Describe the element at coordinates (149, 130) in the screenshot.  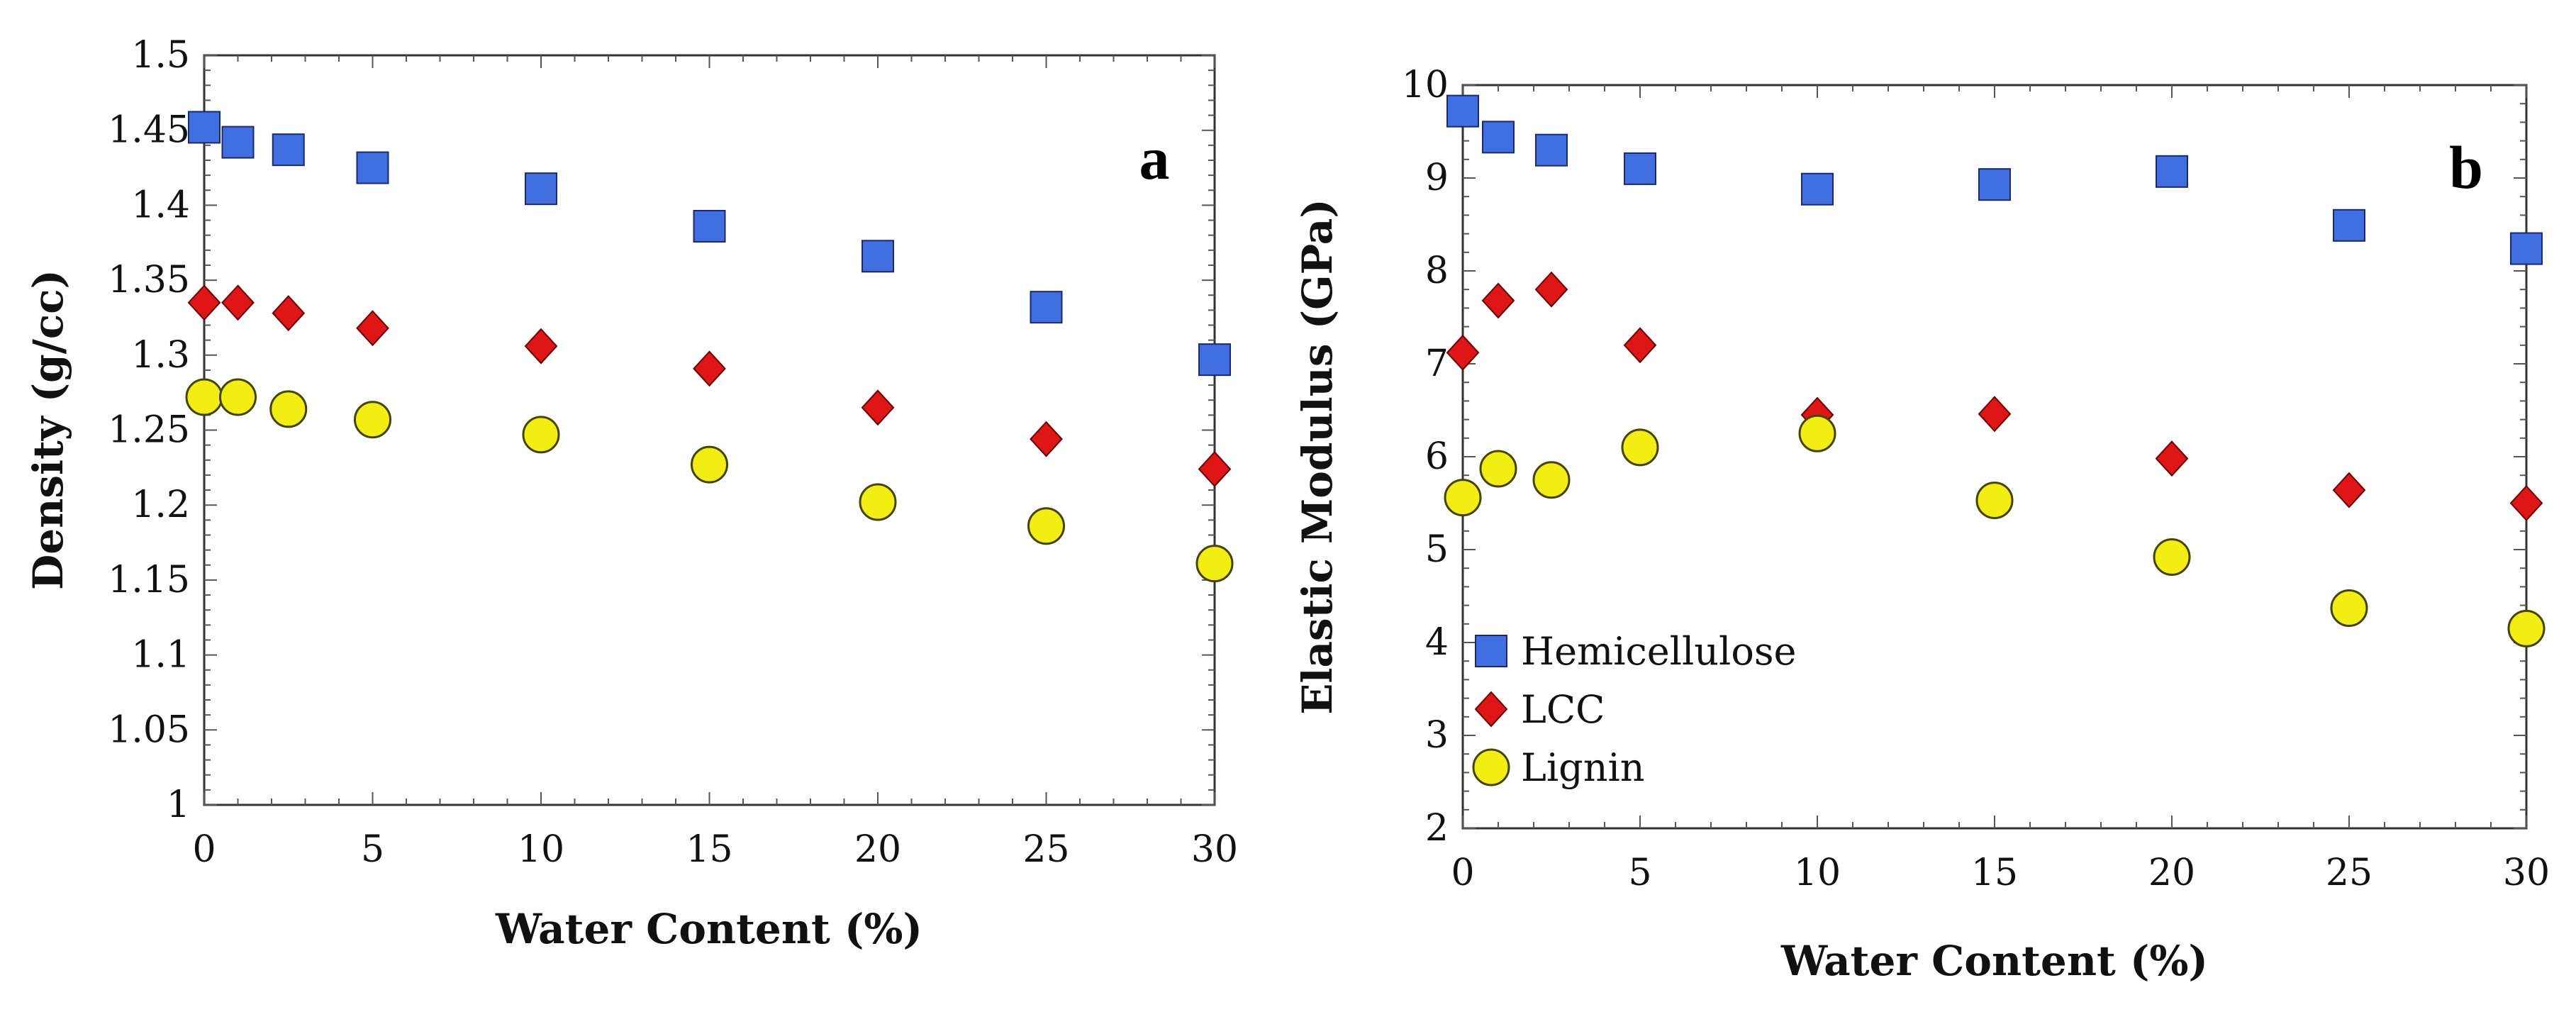
I see `y-tick-label: 1.45` at that location.